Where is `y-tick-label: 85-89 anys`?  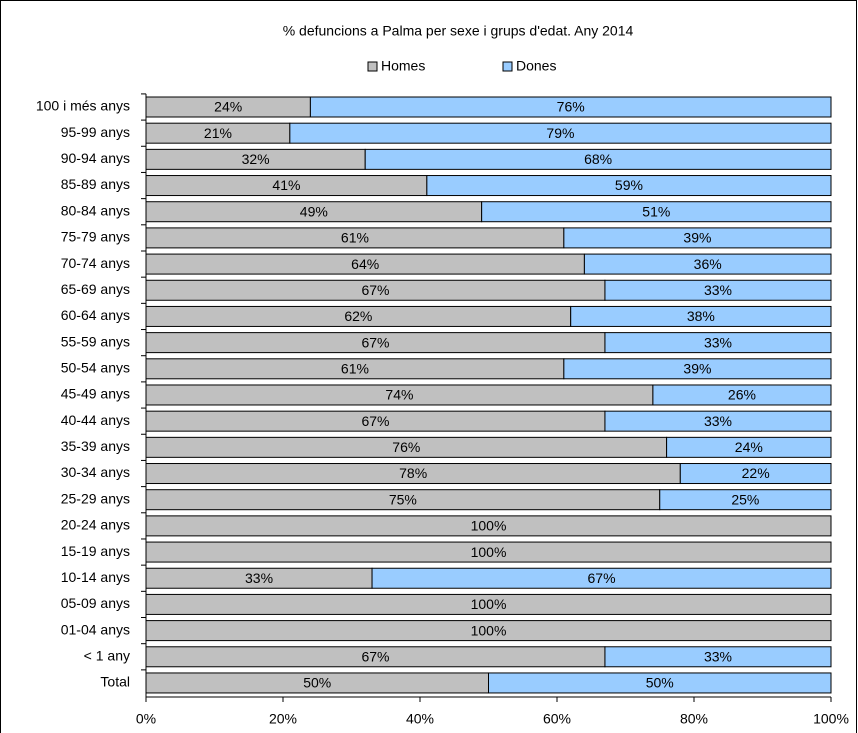
y-tick-label: 85-89 anys is located at coordinates (95, 184).